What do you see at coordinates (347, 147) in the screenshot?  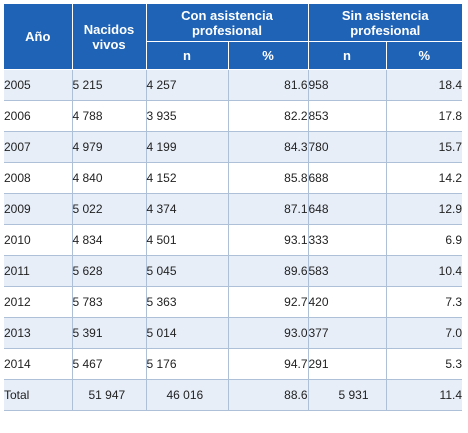 I see `cell-without-n: 780` at bounding box center [347, 147].